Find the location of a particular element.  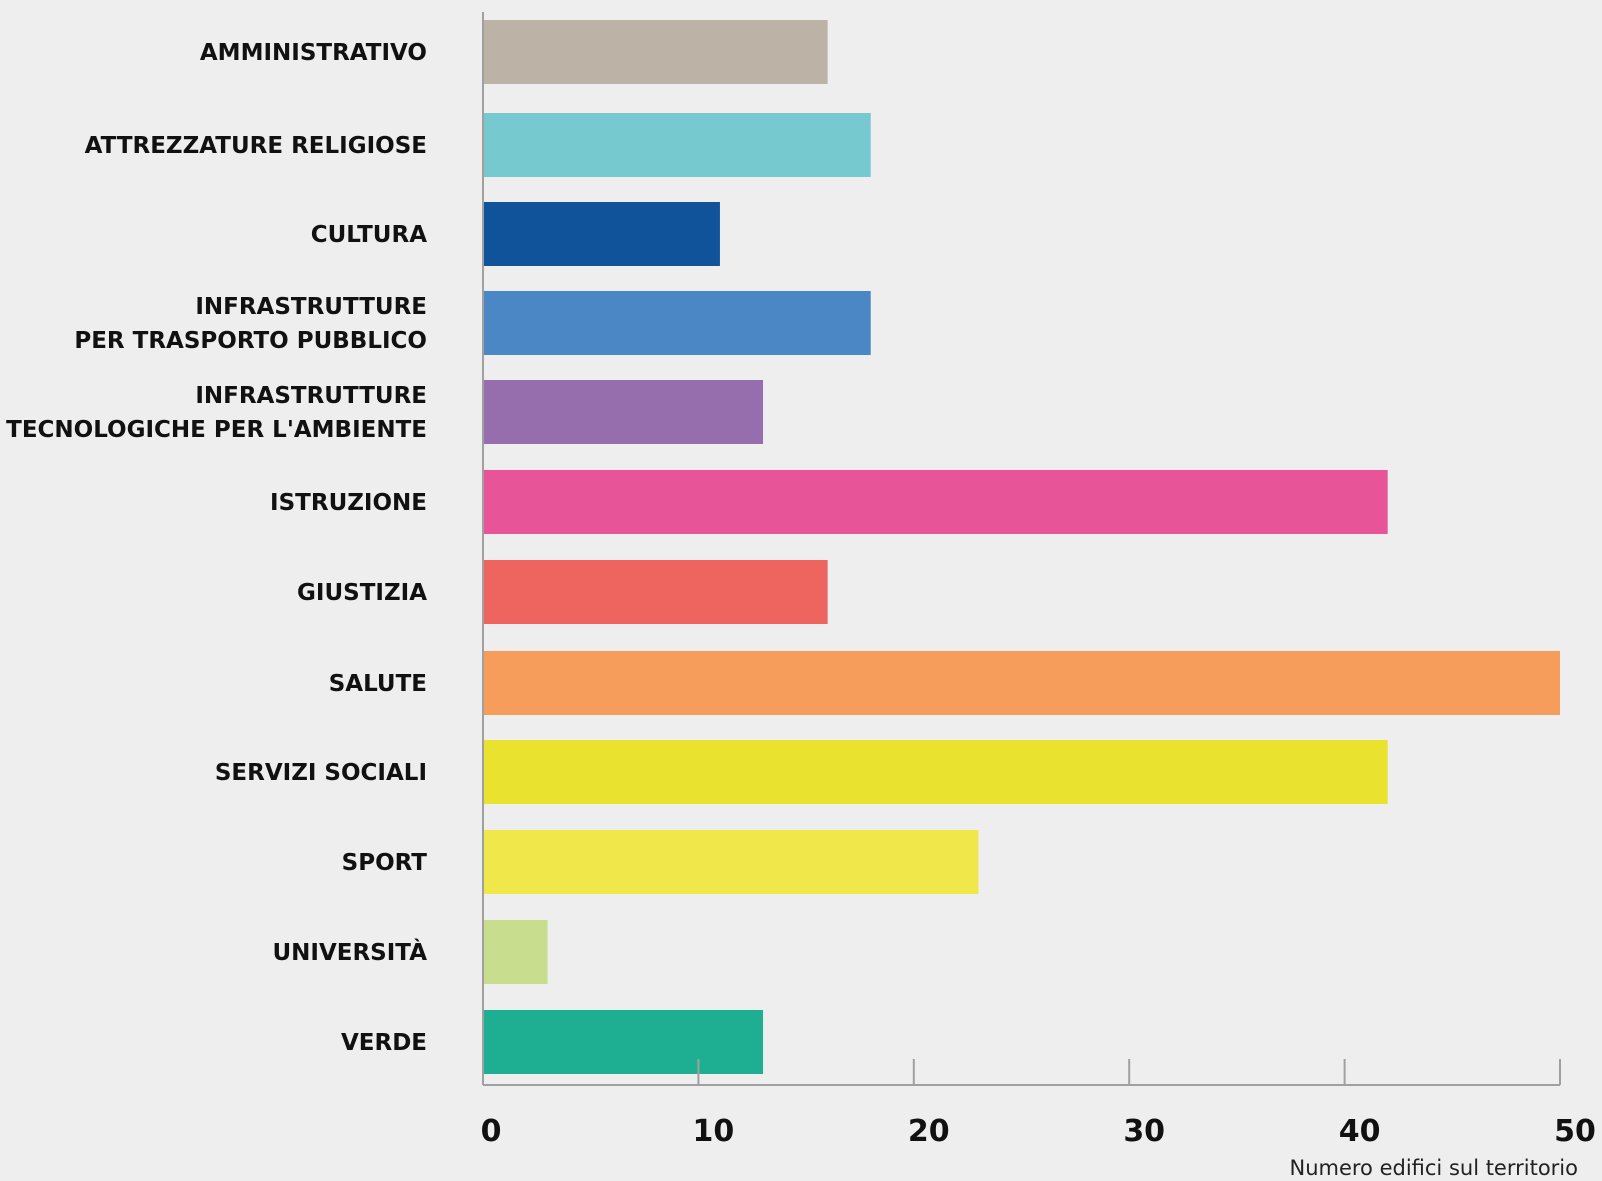

category-label-line: TECNOLOGICHE PER L'AMBIENTE is located at coordinates (216, 430).